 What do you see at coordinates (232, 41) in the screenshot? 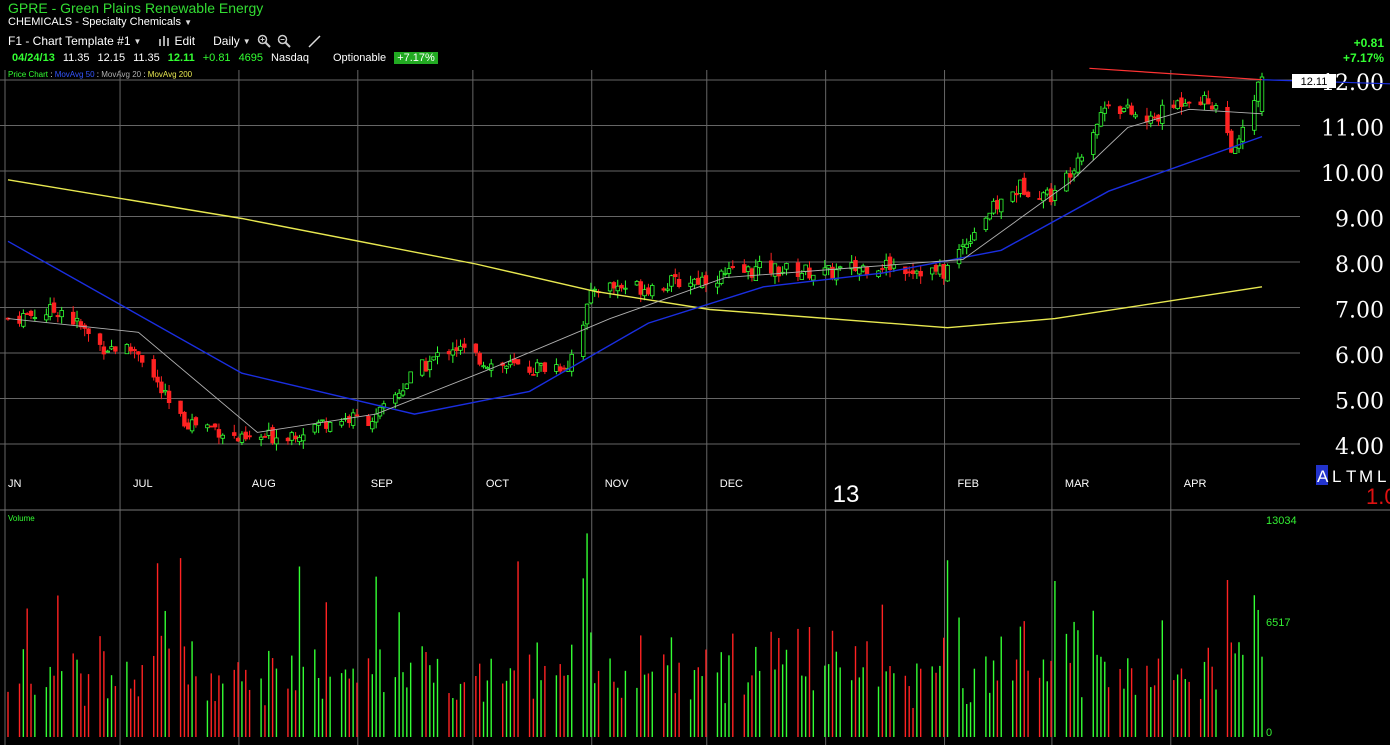
I see `period-dropdown: Daily ▼` at bounding box center [232, 41].